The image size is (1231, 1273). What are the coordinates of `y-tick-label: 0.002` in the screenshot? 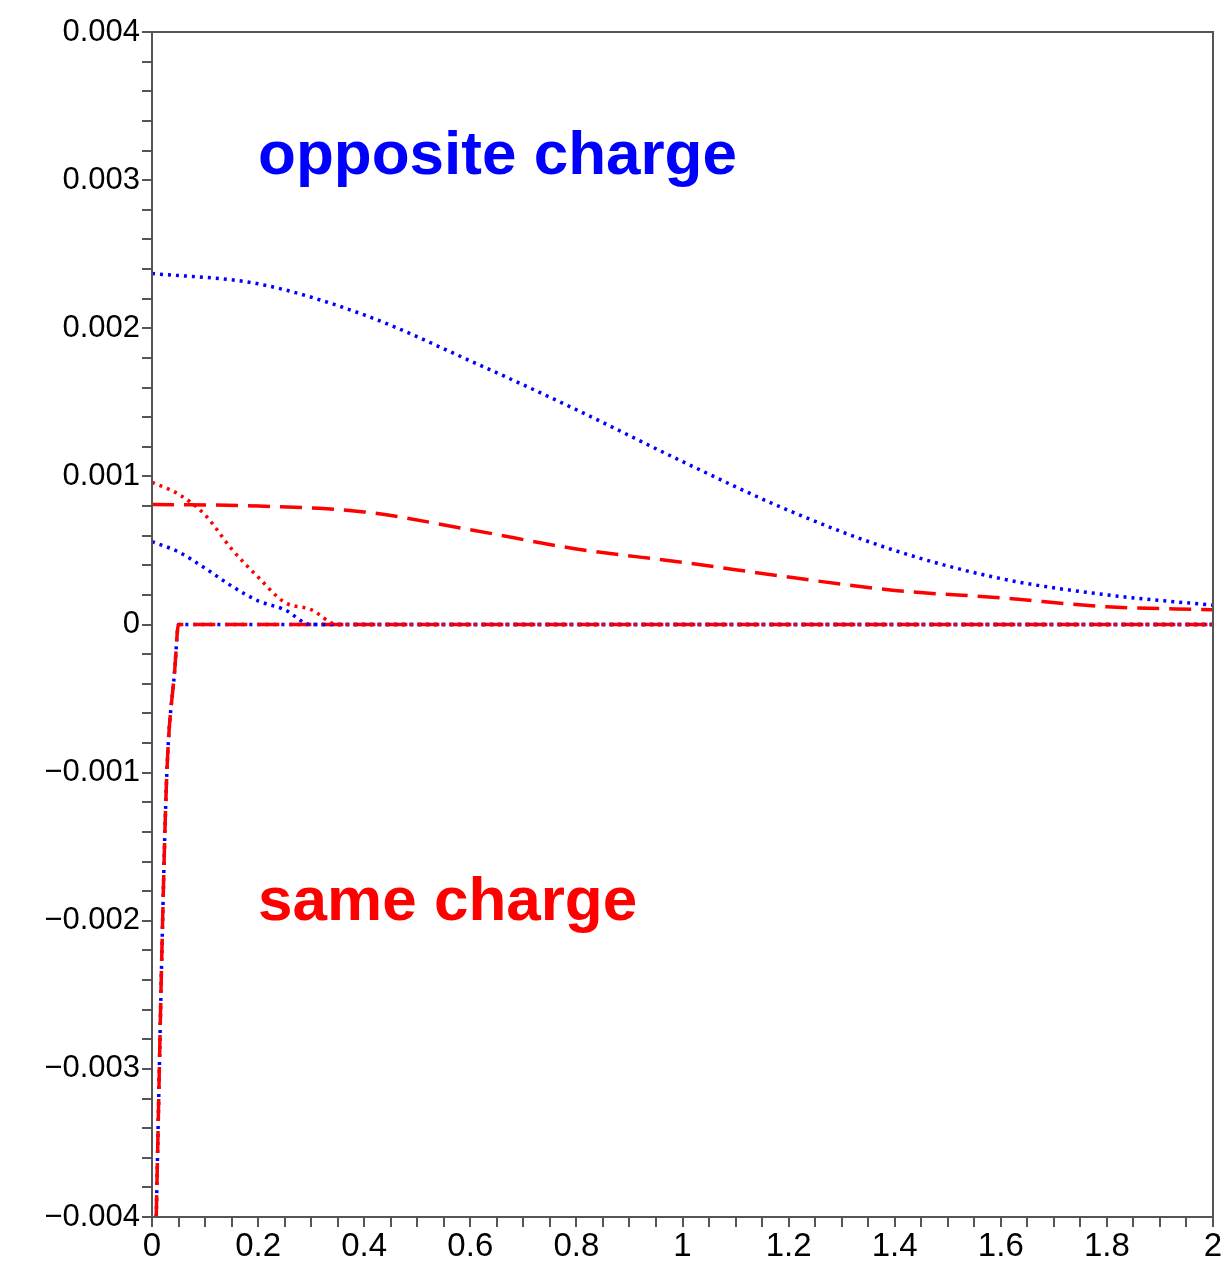 It's located at (101, 326).